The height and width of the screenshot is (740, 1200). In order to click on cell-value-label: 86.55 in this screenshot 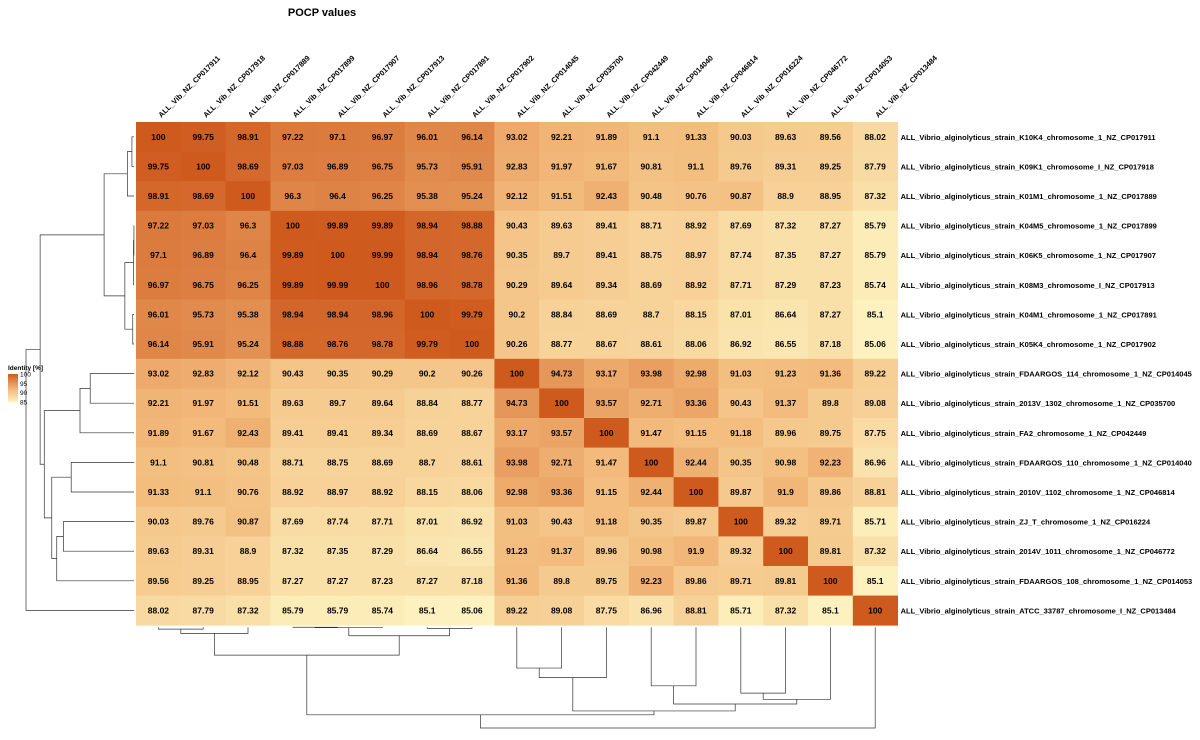, I will do `click(472, 551)`.